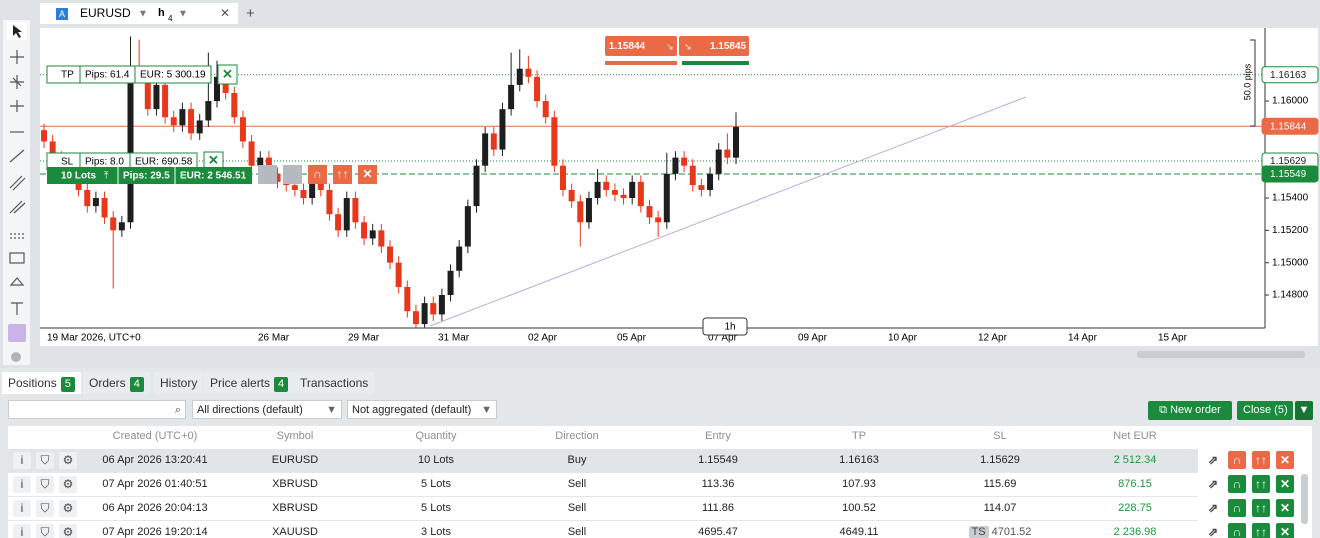 This screenshot has height=538, width=1320. Describe the element at coordinates (267, 409) in the screenshot. I see `direction-filter: All directions (default) ▼` at that location.